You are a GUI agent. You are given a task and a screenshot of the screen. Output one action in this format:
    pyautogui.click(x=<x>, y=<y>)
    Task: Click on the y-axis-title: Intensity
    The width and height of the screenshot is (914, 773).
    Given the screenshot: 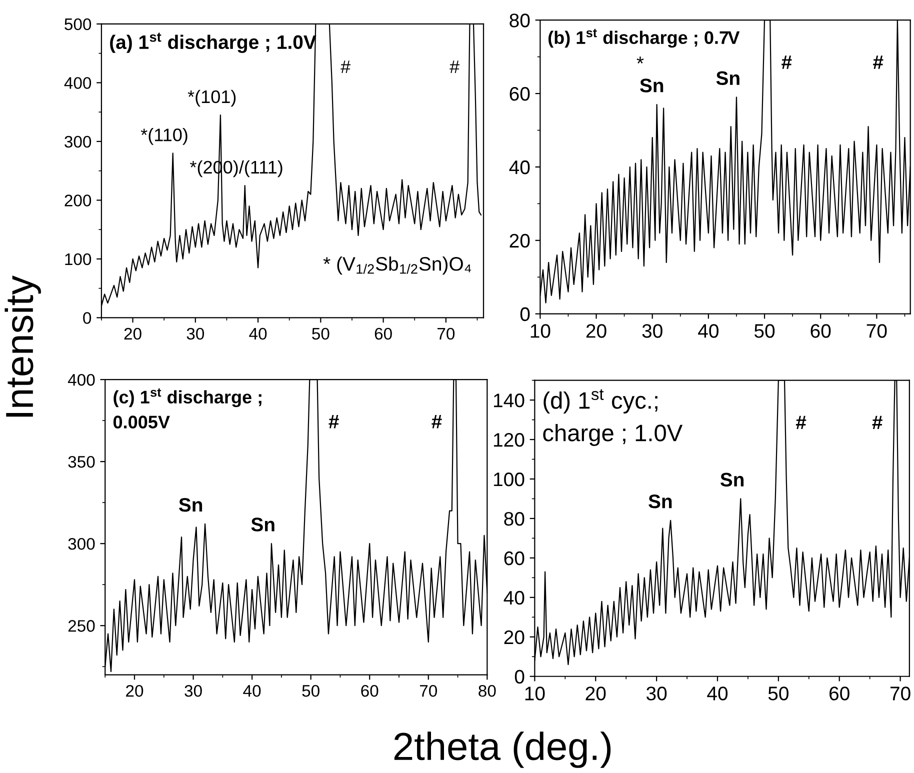 What is the action you would take?
    pyautogui.click(x=22, y=346)
    